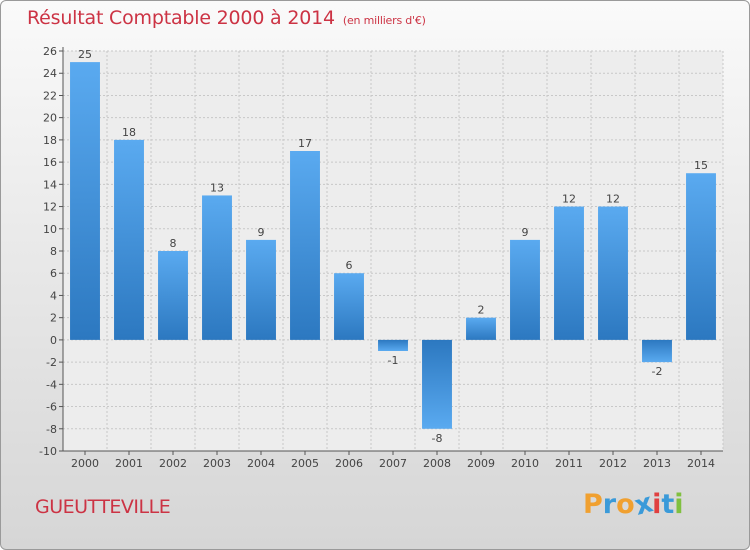 The height and width of the screenshot is (550, 750). I want to click on x-tick-label: 2010, so click(525, 463).